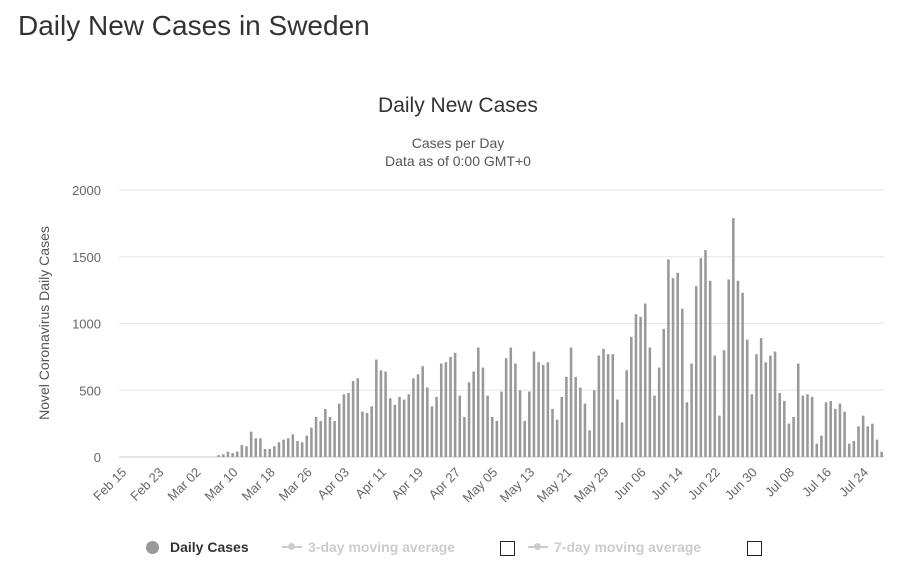 The width and height of the screenshot is (915, 579). Describe the element at coordinates (754, 548) in the screenshot. I see `checkbox-7-day-average` at that location.